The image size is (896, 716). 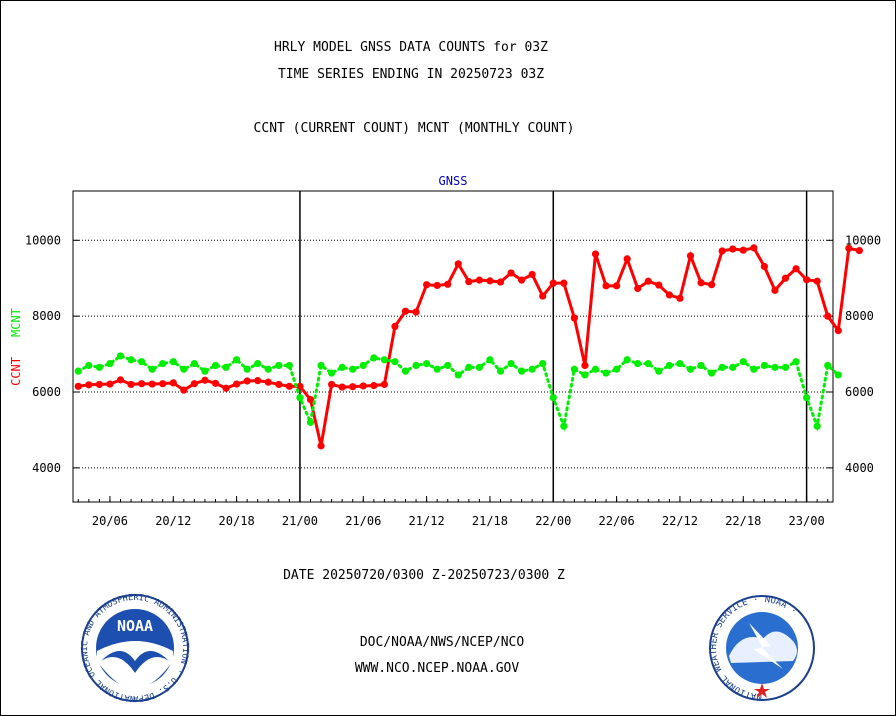 What do you see at coordinates (442, 642) in the screenshot?
I see `footer-link-doc: DOC/NOAA/NWS/NCEP/NCO` at bounding box center [442, 642].